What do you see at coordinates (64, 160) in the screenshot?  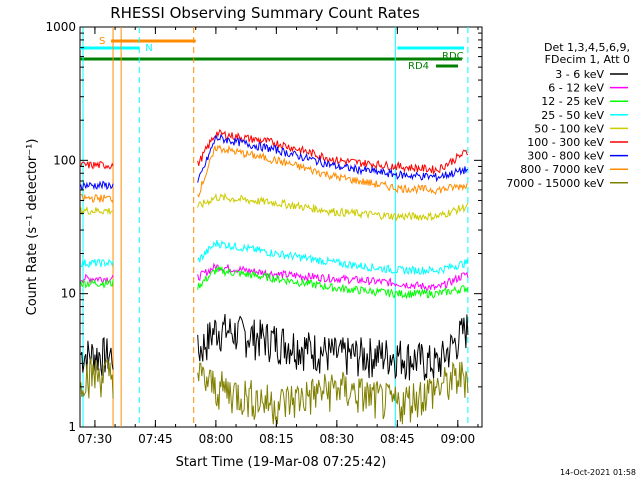 I see `y-tick-label: 100` at bounding box center [64, 160].